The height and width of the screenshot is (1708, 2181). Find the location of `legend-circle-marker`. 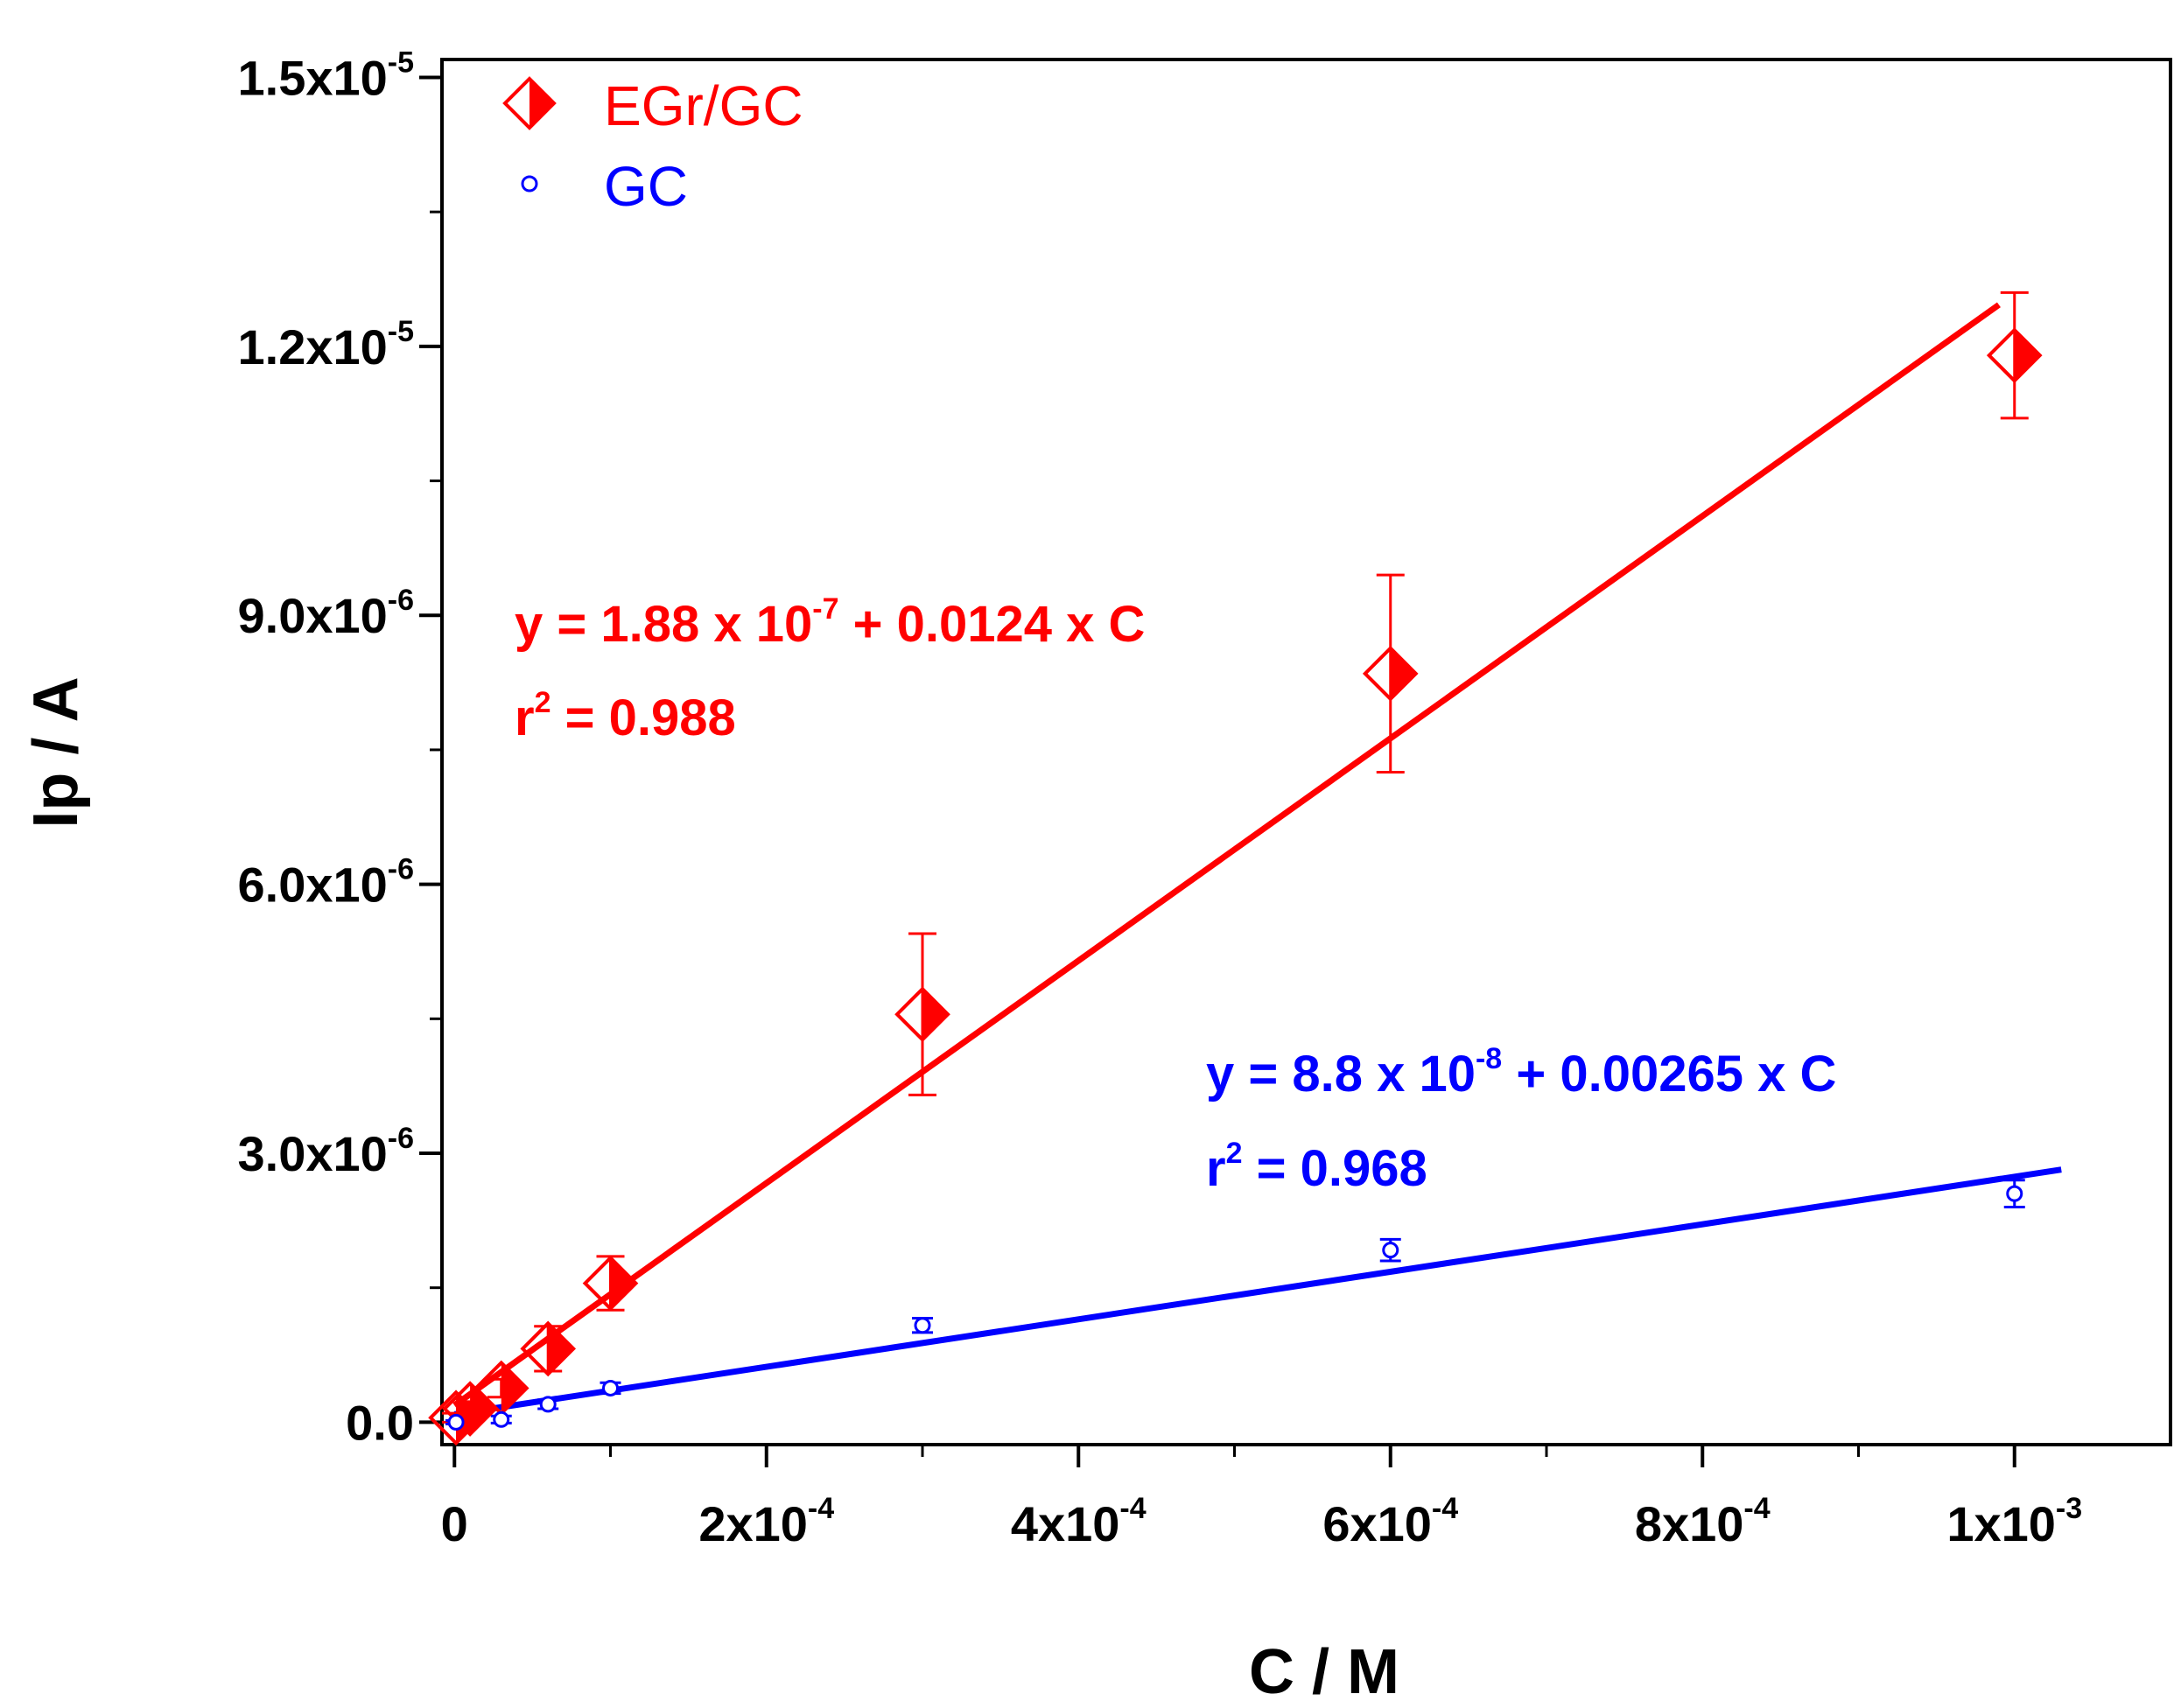

legend-circle-marker is located at coordinates (529, 183).